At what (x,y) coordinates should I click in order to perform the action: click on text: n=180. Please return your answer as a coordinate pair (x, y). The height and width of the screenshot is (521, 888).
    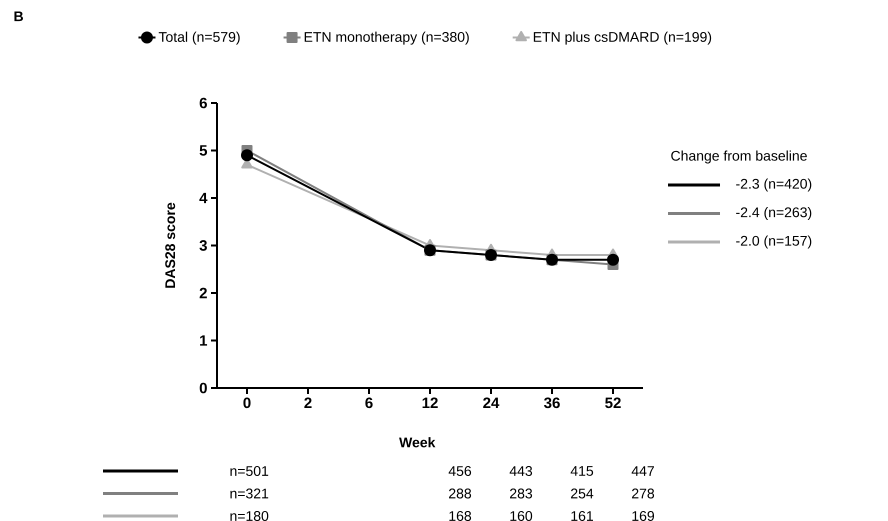
    Looking at the image, I should click on (249, 516).